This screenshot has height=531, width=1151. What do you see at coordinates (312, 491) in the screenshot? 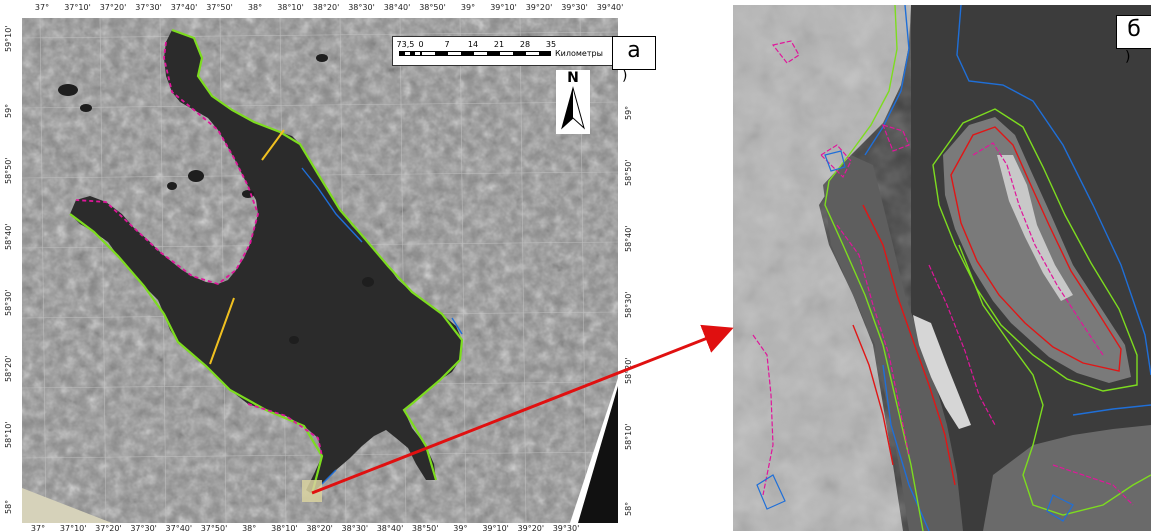
I see `zoom-area-marker` at bounding box center [312, 491].